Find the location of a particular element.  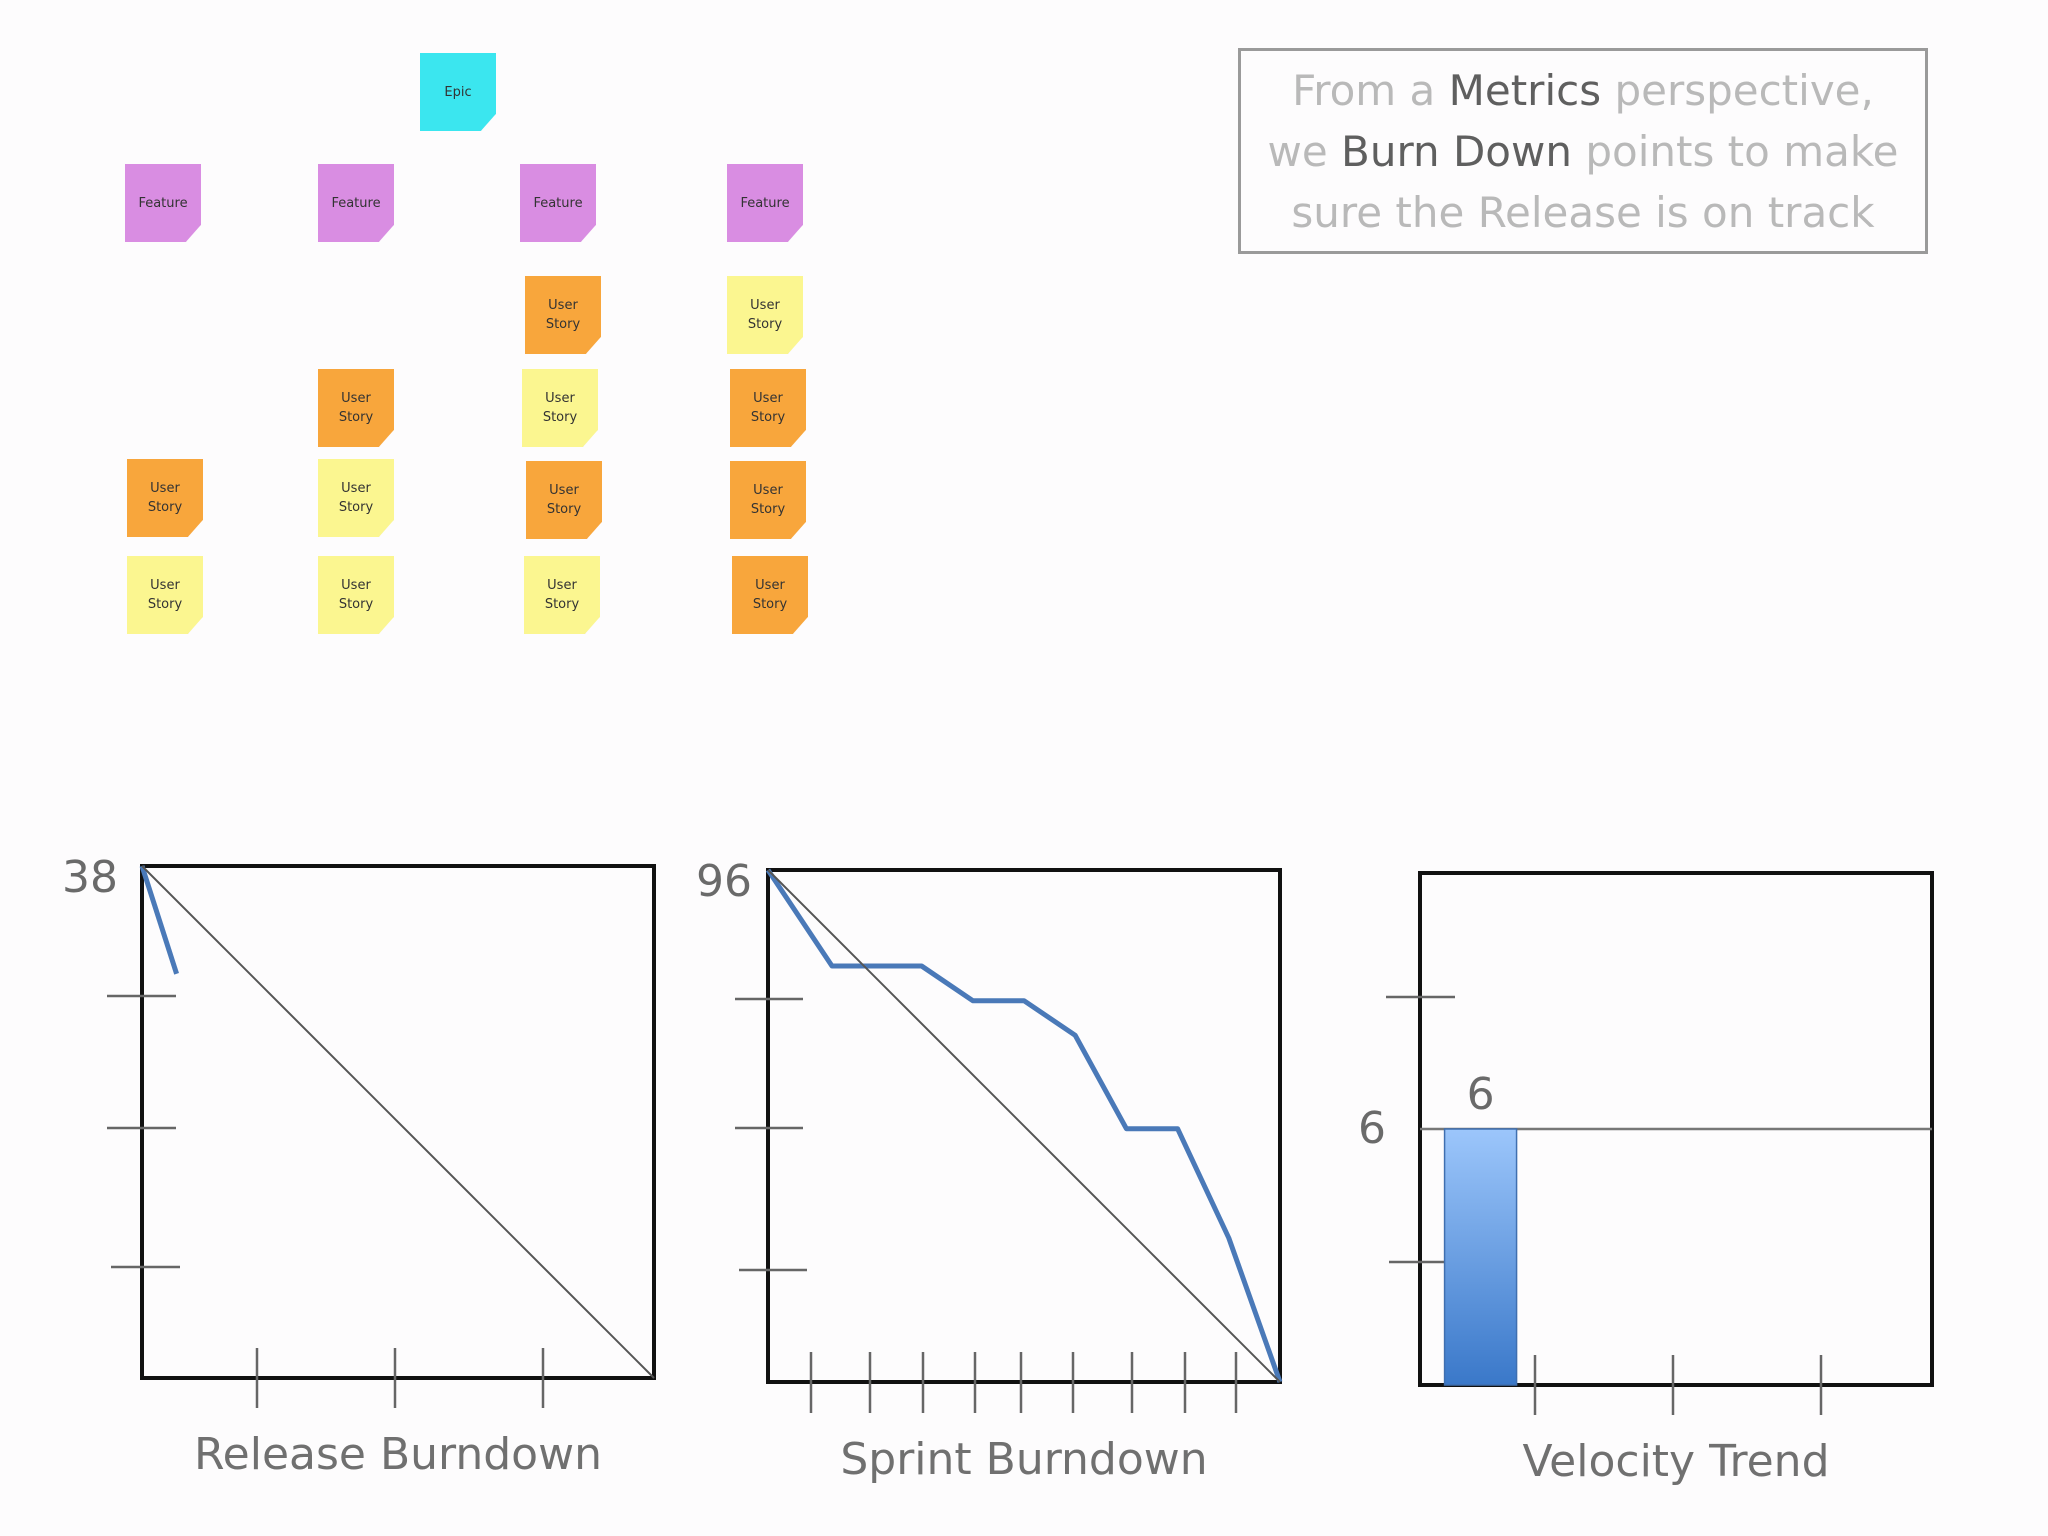

chart-title: Velocity Trend is located at coordinates (1675, 1461).